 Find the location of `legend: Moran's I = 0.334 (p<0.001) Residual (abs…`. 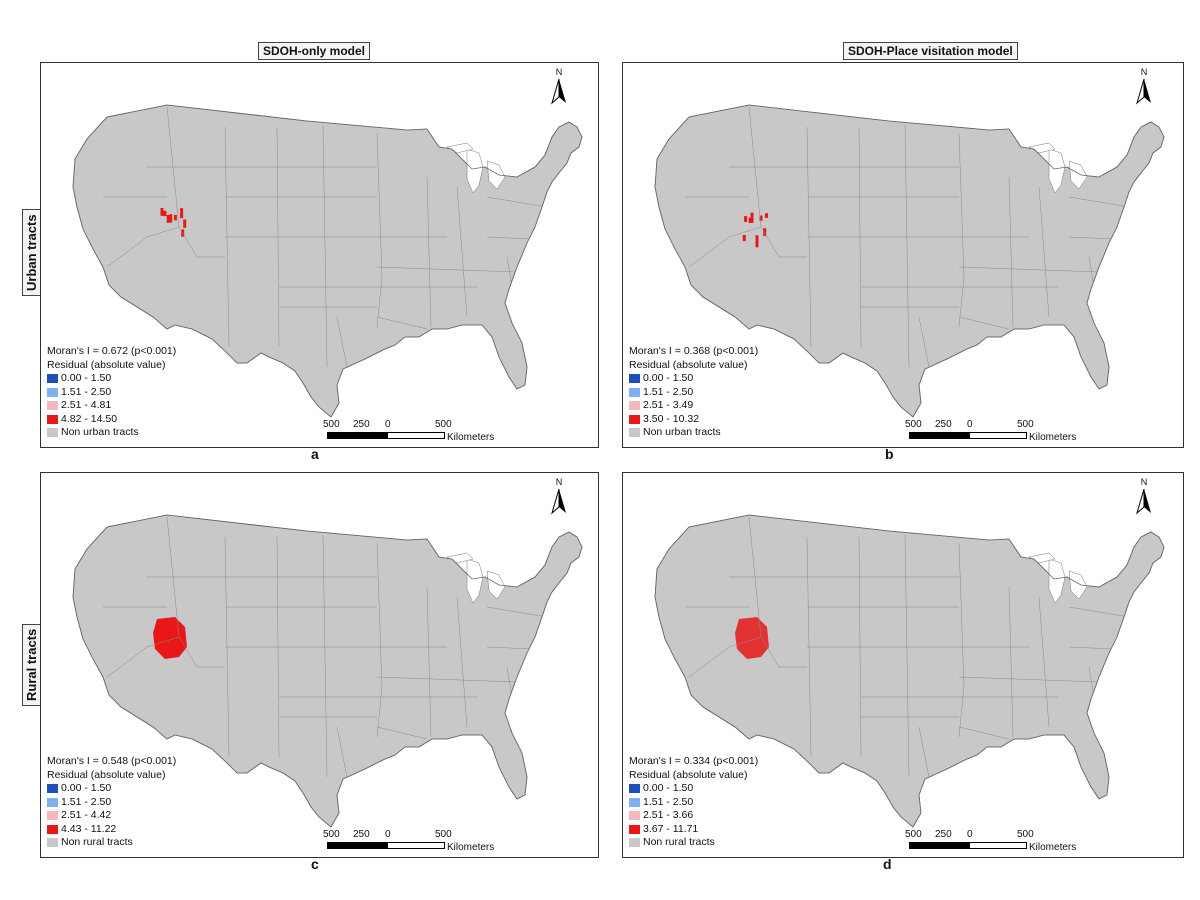

legend: Moran's I = 0.334 (p<0.001) Residual (abs… is located at coordinates (693, 802).